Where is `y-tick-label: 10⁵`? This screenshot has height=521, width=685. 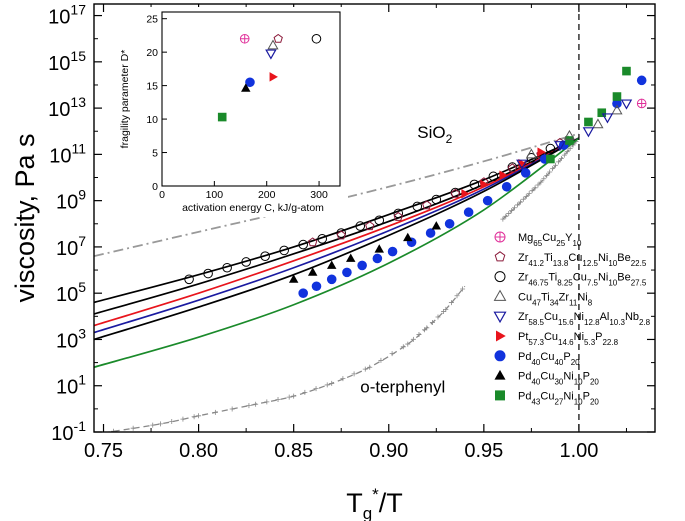
y-tick-label: 10⁵ is located at coordinates (71, 292).